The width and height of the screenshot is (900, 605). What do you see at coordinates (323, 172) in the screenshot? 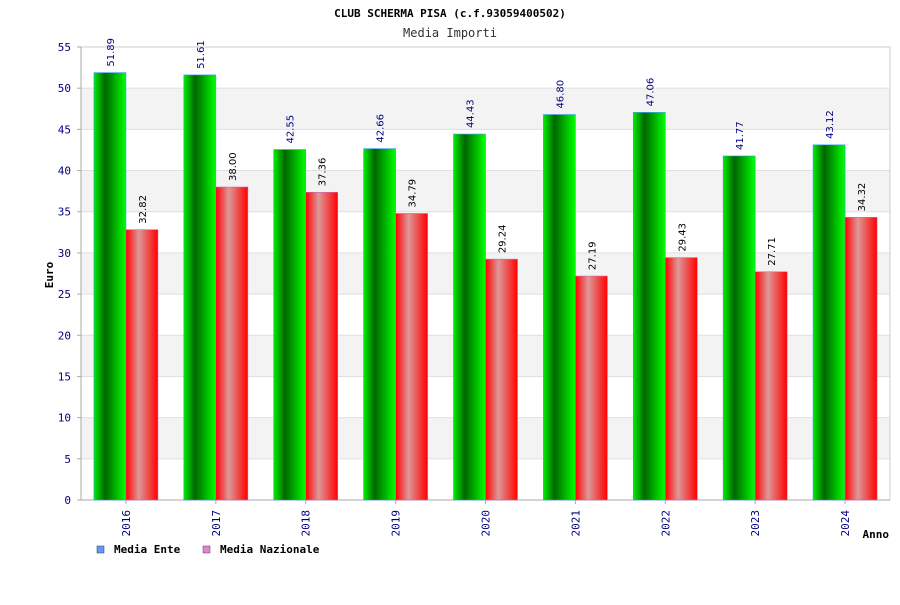
I see `data-label: 37.36` at bounding box center [323, 172].